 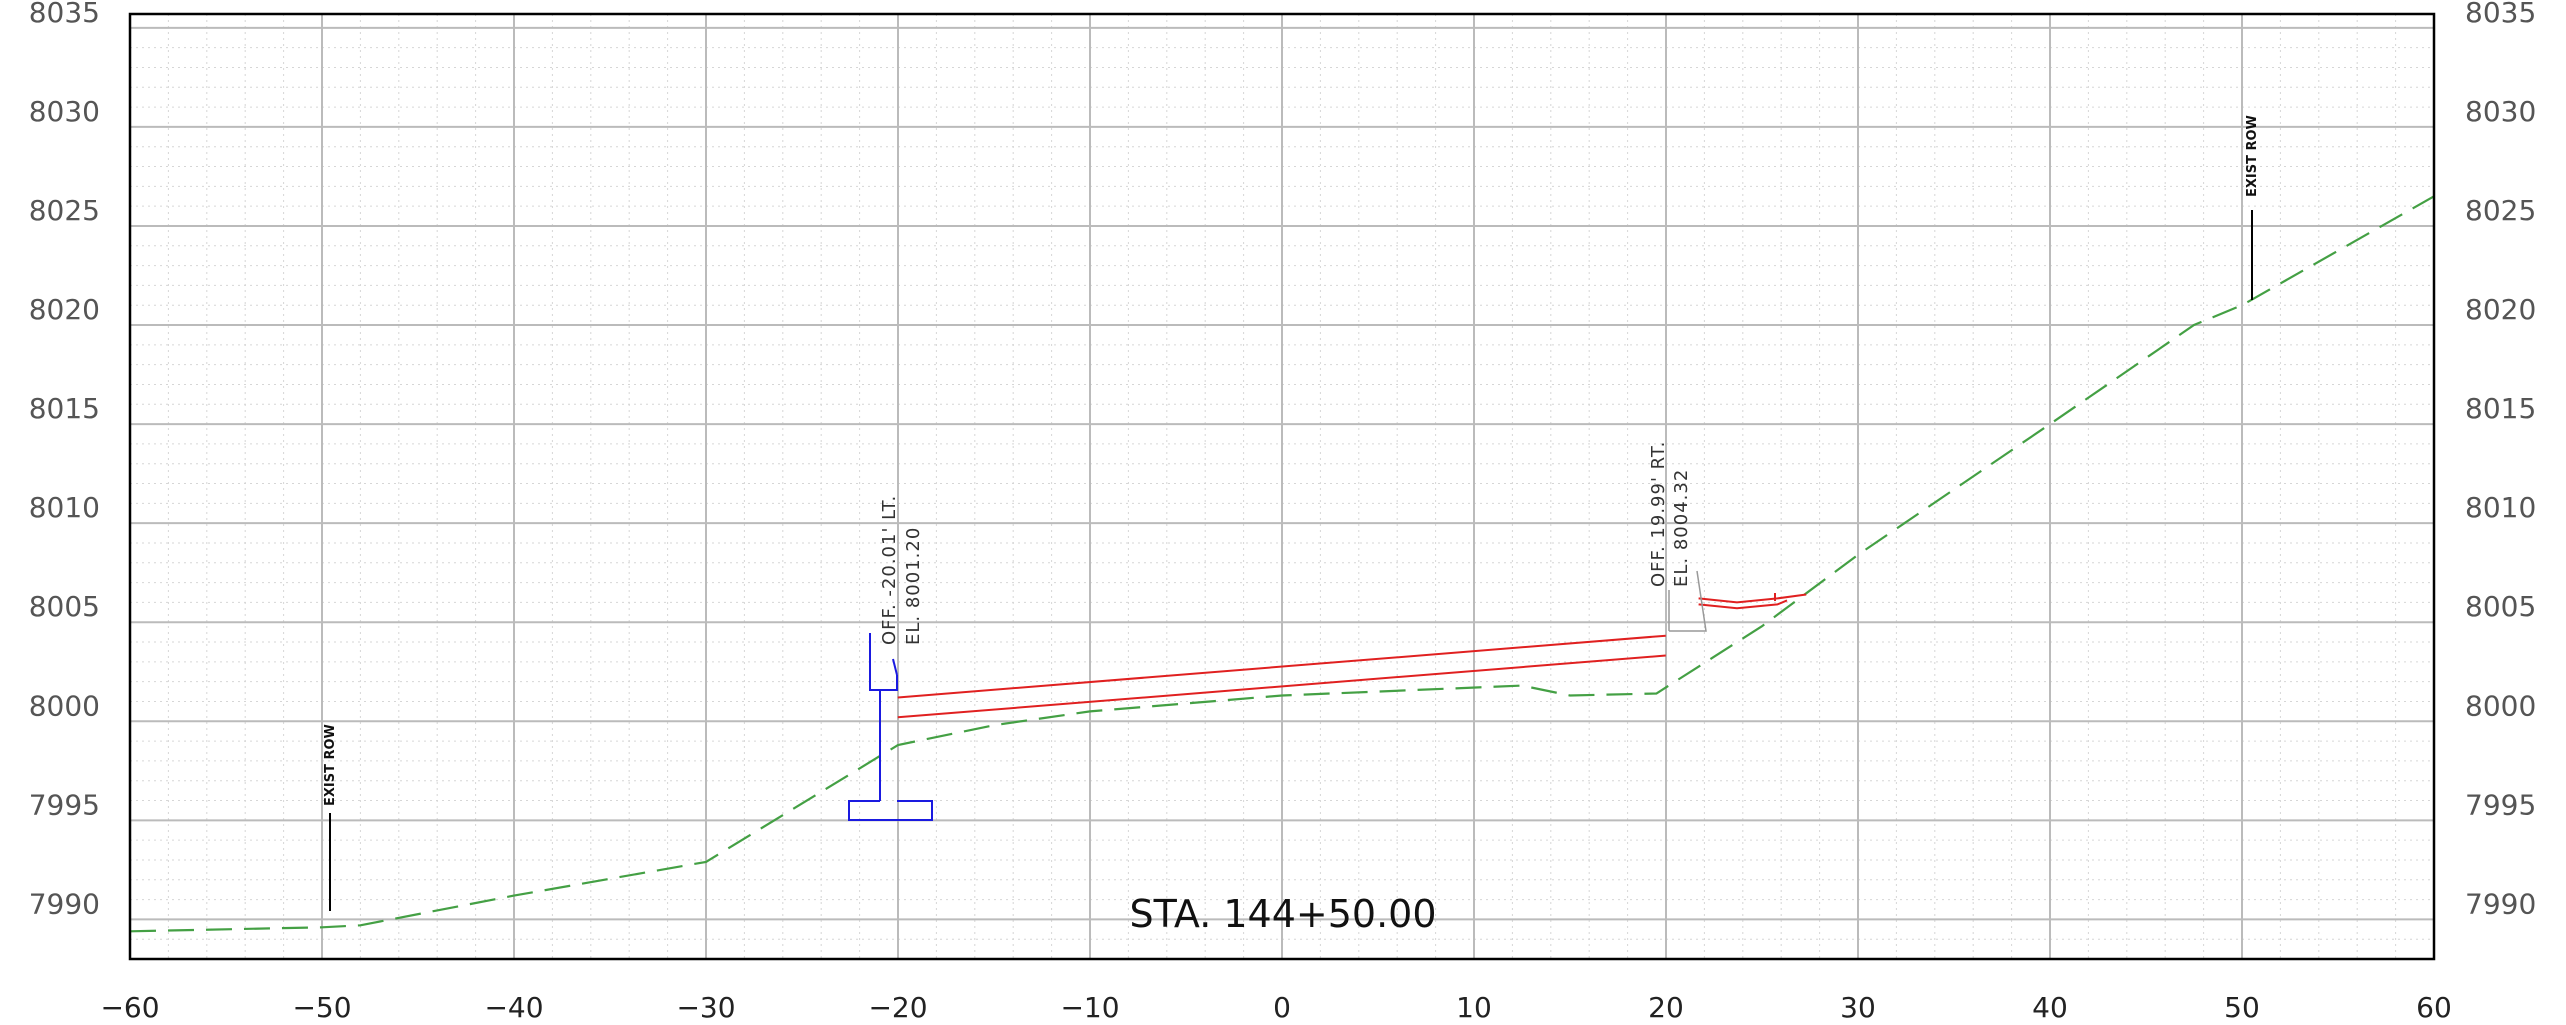 What do you see at coordinates (1658, 514) in the screenshot?
I see `offset-right-line1: OFF. 19.99' RT.` at bounding box center [1658, 514].